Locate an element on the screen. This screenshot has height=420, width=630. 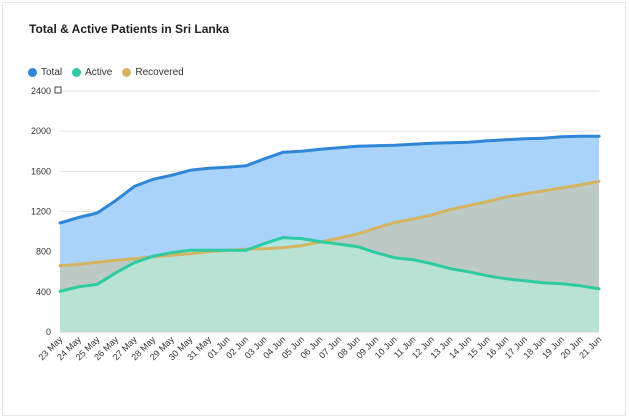
y-tick-label: 400 is located at coordinates (43, 292).